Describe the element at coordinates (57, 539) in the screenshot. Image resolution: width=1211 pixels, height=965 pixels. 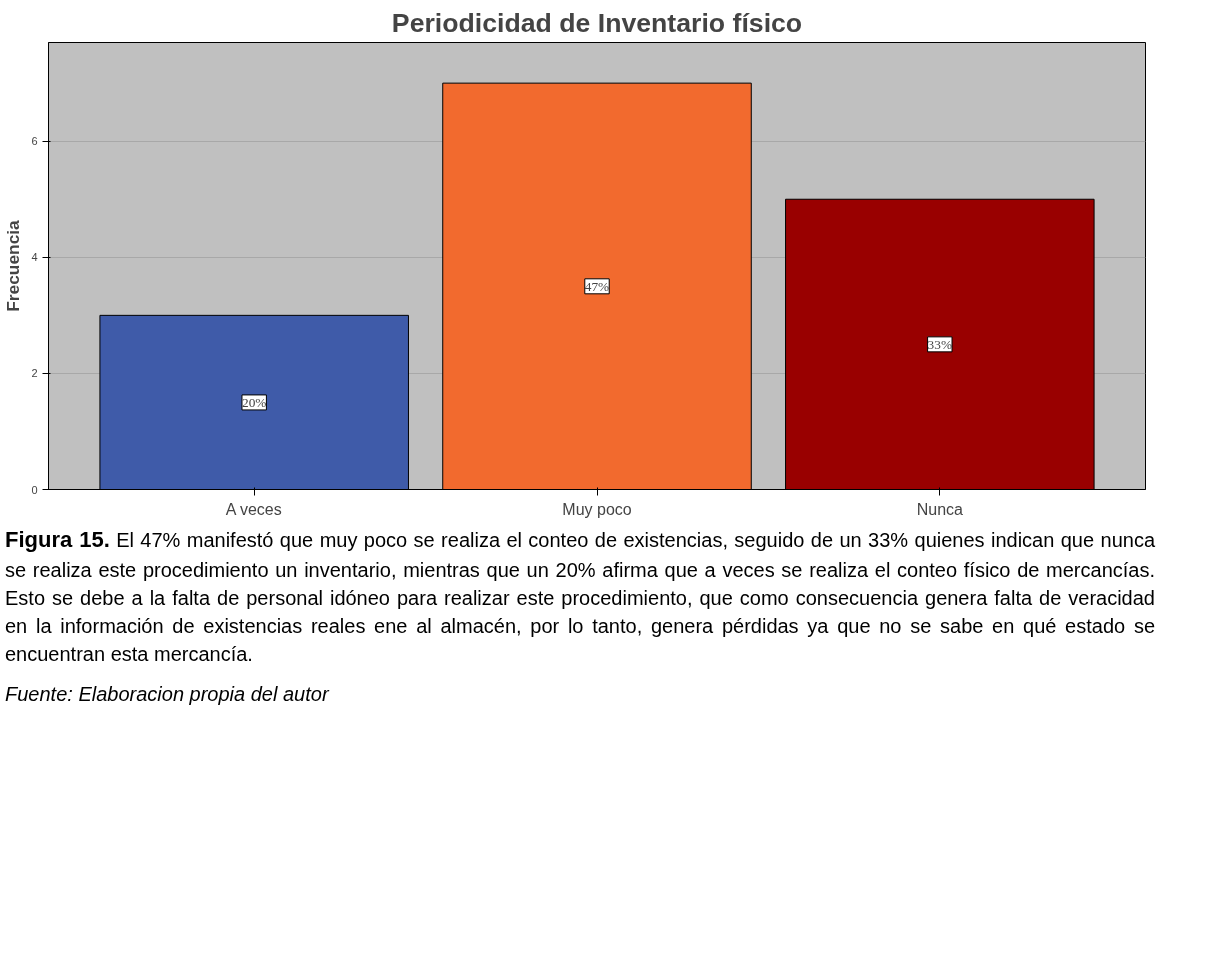
I see `text: Figura 15.` at that location.